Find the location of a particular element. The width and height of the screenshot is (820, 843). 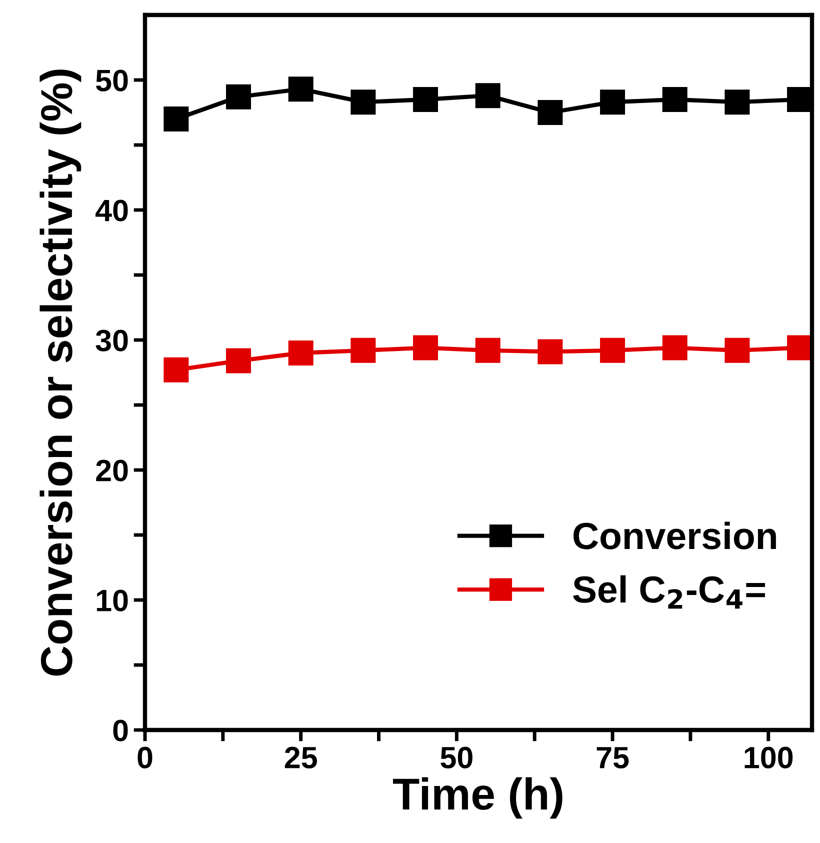

legend-label: Conversion is located at coordinates (675, 536).